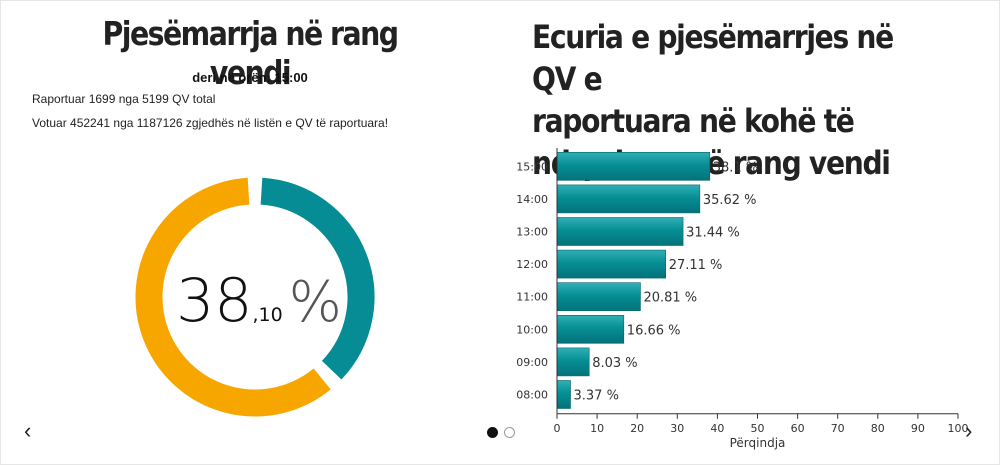 The width and height of the screenshot is (1000, 465). I want to click on data-label: 20.81 %, so click(670, 298).